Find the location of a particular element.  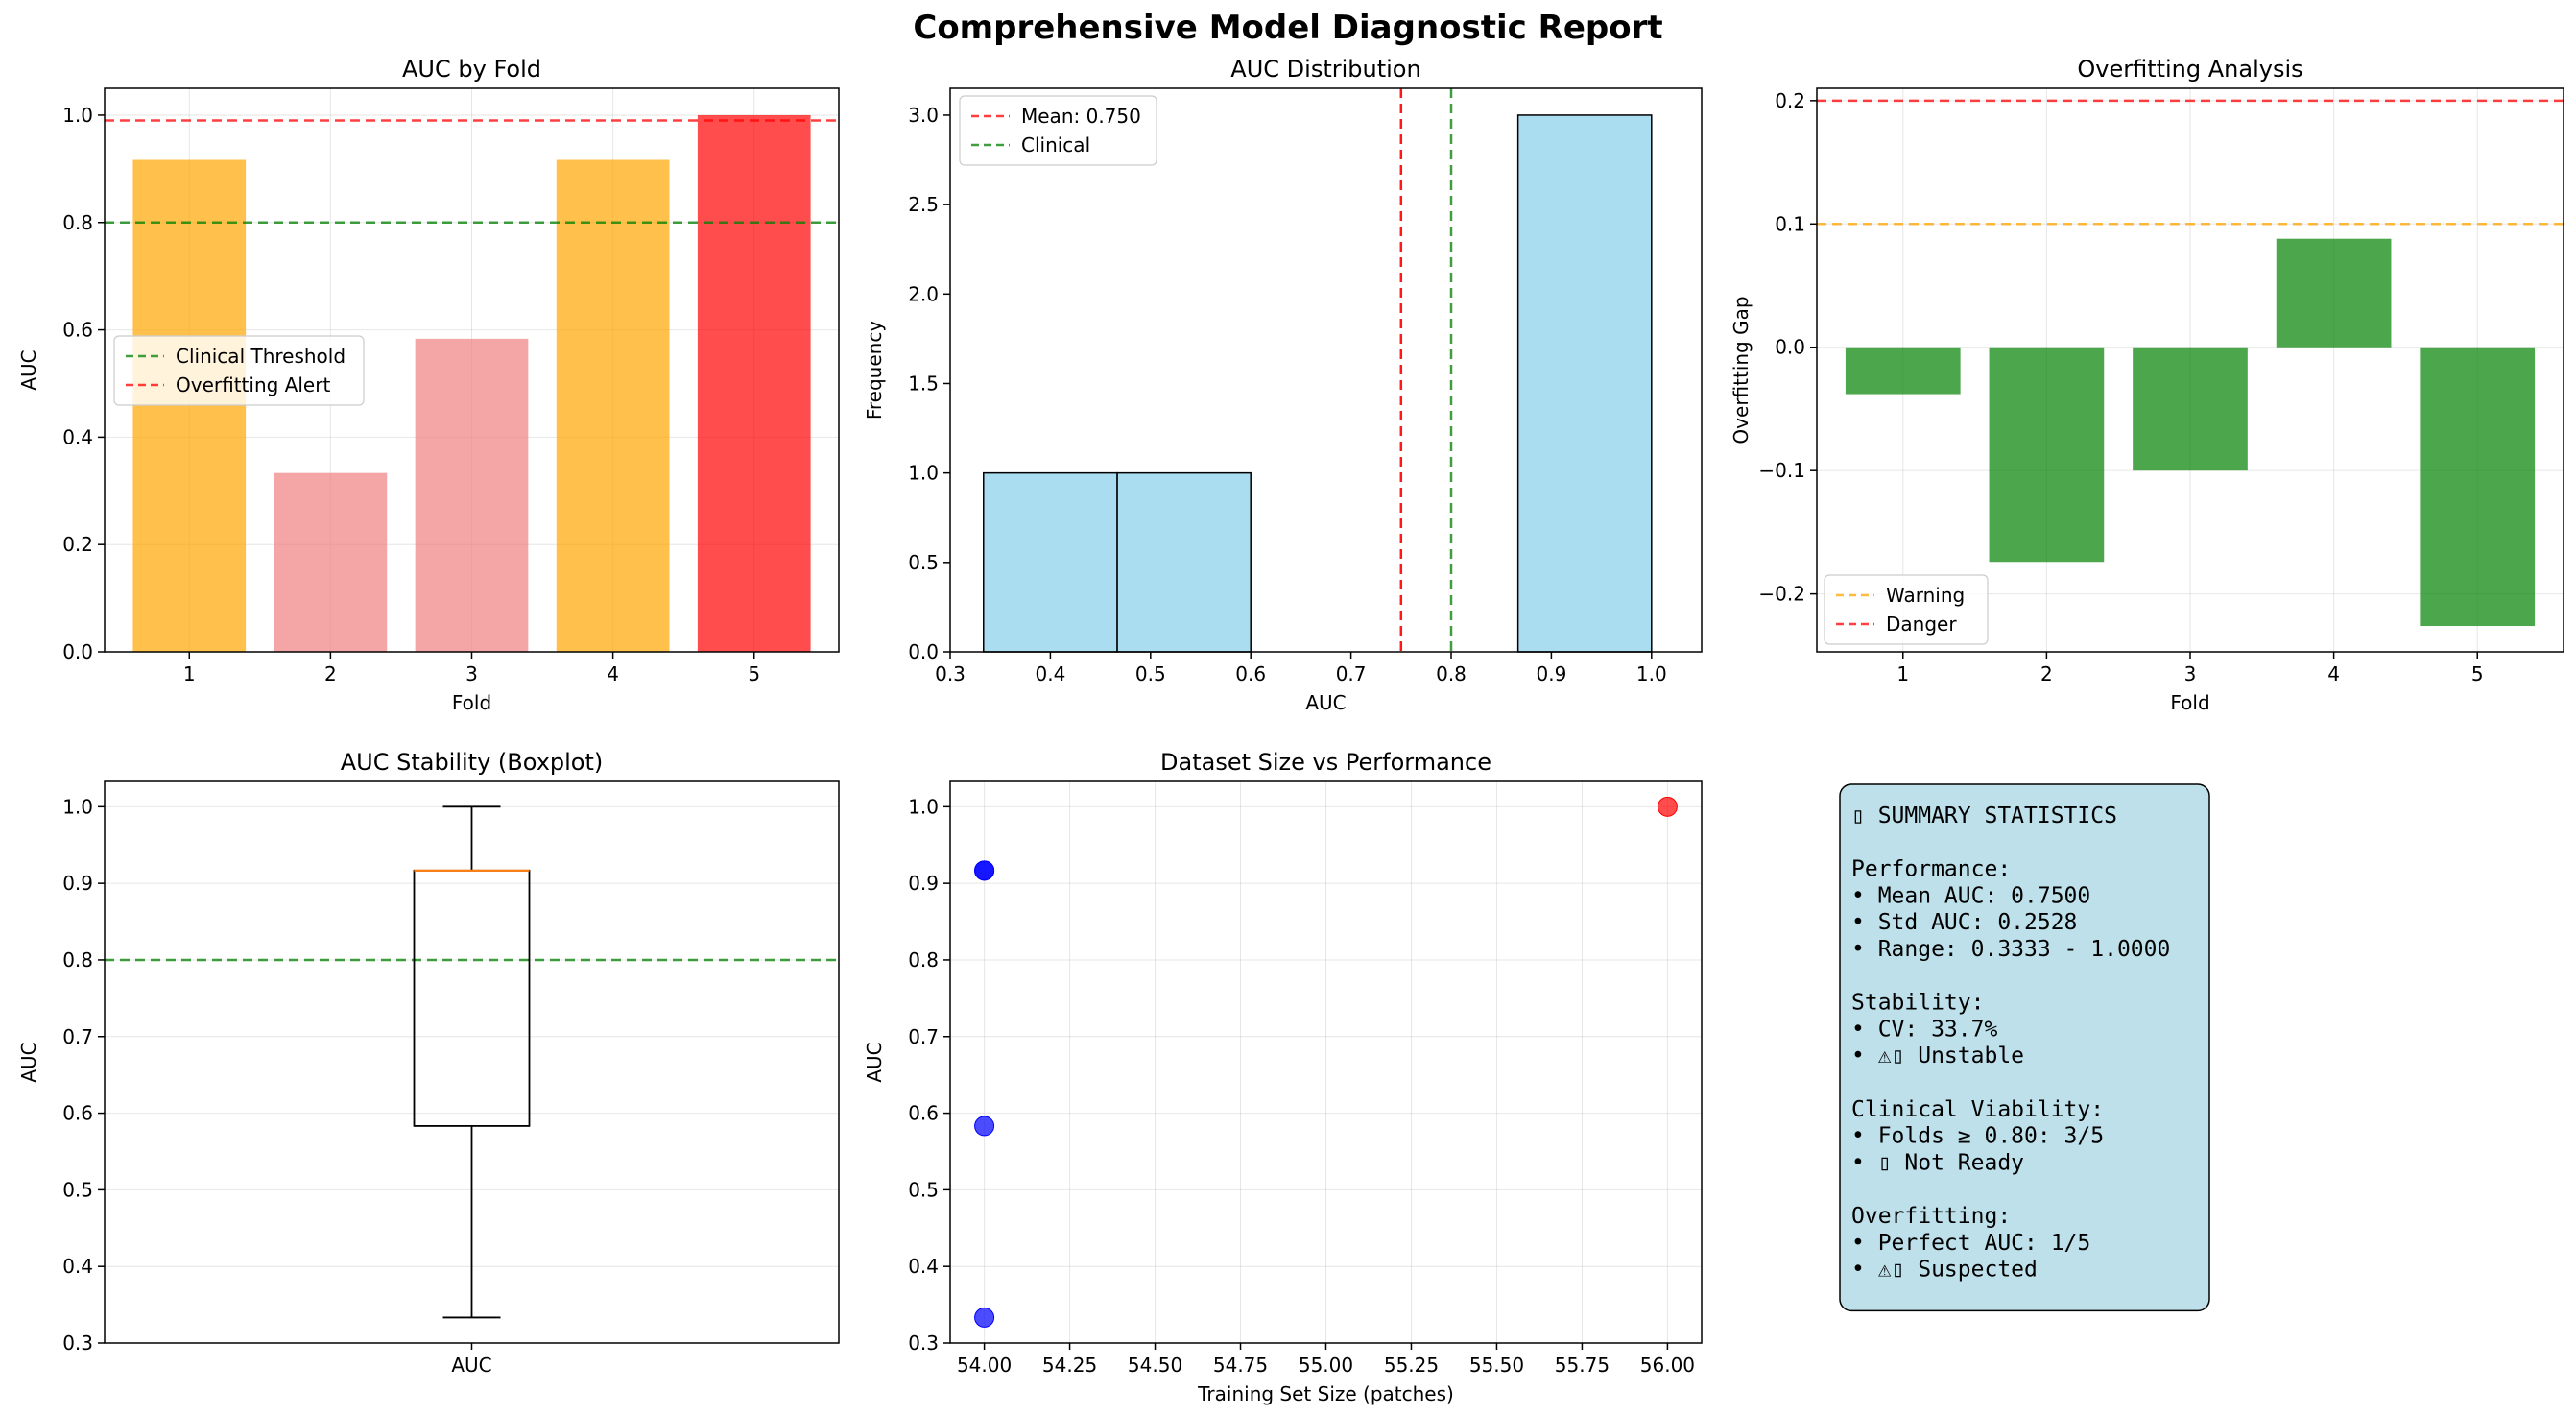

y-tick-label: 0.1 is located at coordinates (1790, 224).